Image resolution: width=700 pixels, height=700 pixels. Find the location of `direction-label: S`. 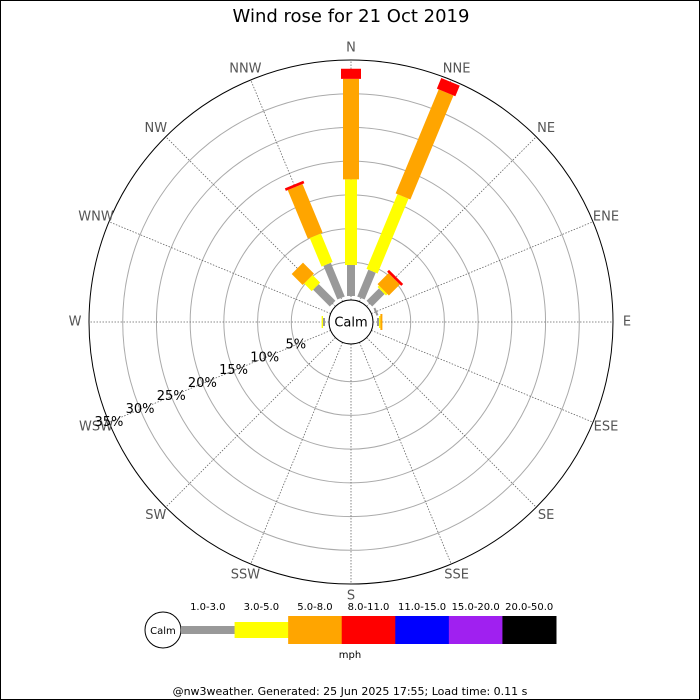

direction-label: S is located at coordinates (351, 596).